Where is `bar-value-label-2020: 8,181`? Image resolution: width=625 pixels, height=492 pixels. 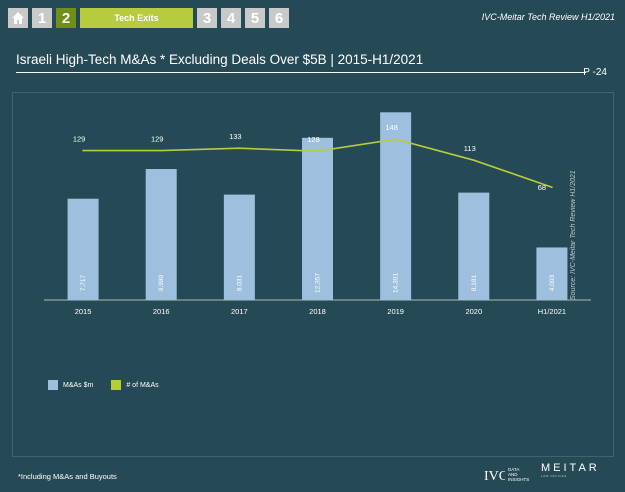 bar-value-label-2020: 8,181 is located at coordinates (474, 282).